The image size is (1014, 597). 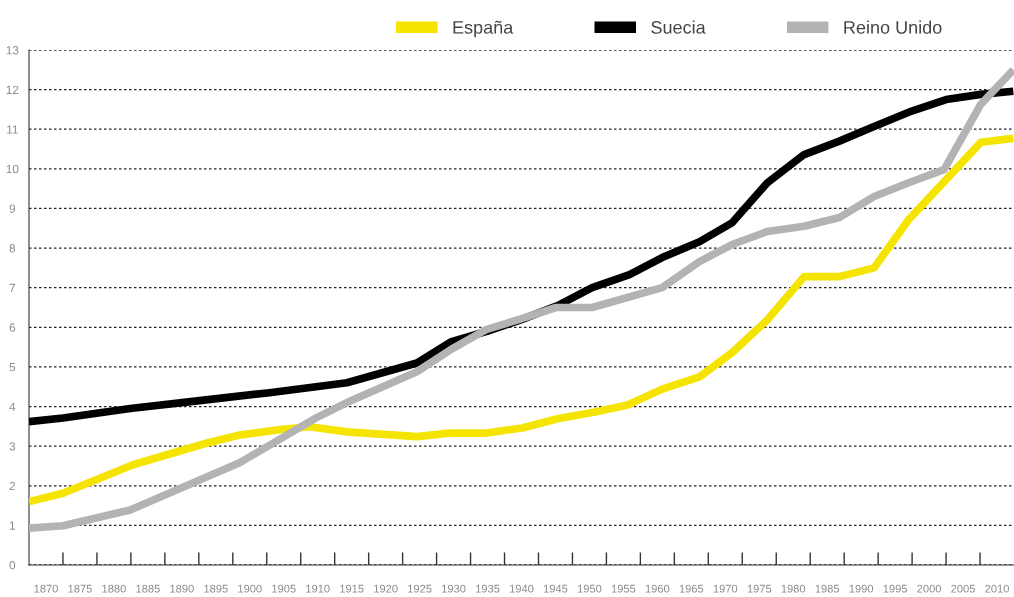 I want to click on x-tick-label: 1970, so click(x=725, y=588).